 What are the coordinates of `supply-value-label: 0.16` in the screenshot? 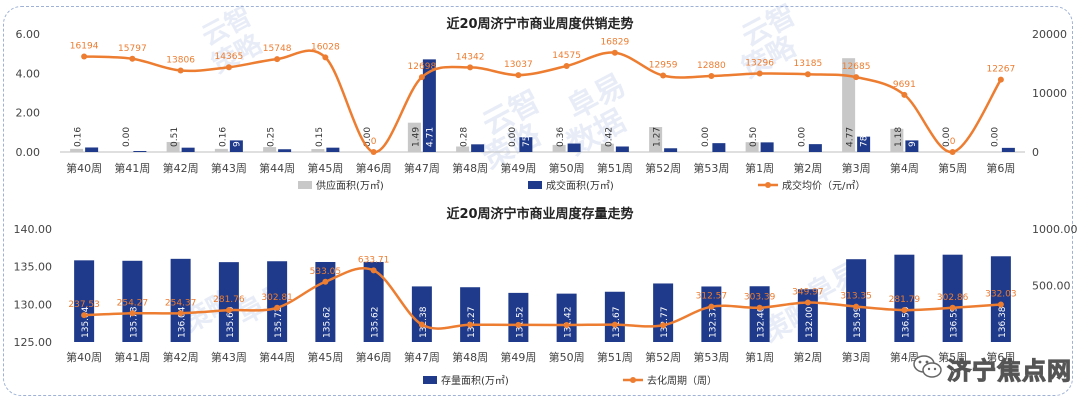 It's located at (79, 137).